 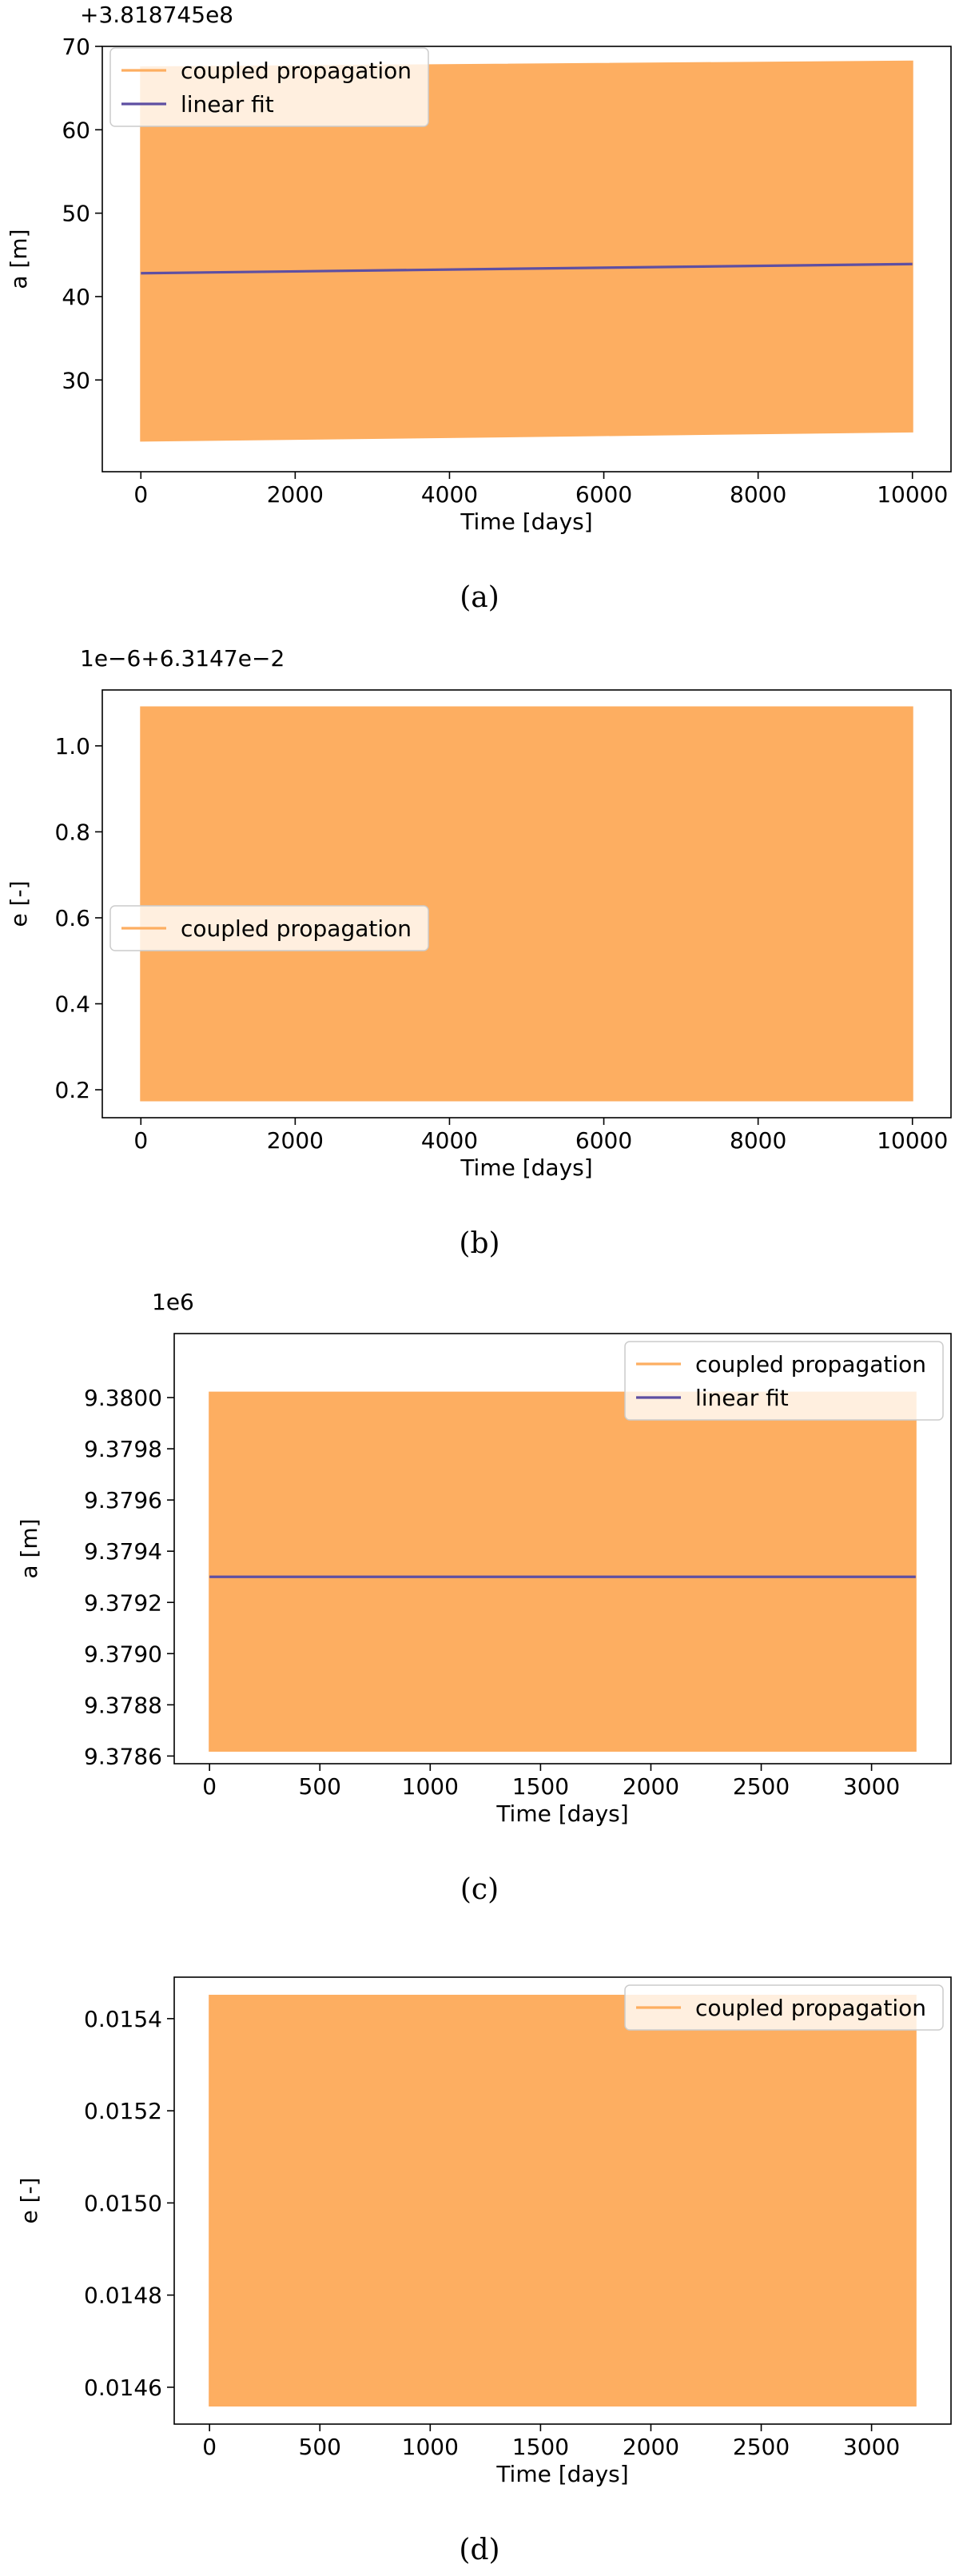 I want to click on y-tick-label: 0.0150, so click(x=123, y=2203).